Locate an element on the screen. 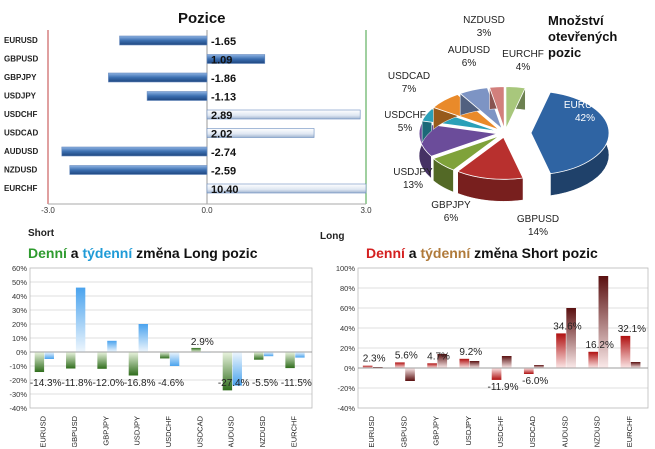 This screenshot has width=655, height=449. short-x-tick: NZDUSD is located at coordinates (597, 431).